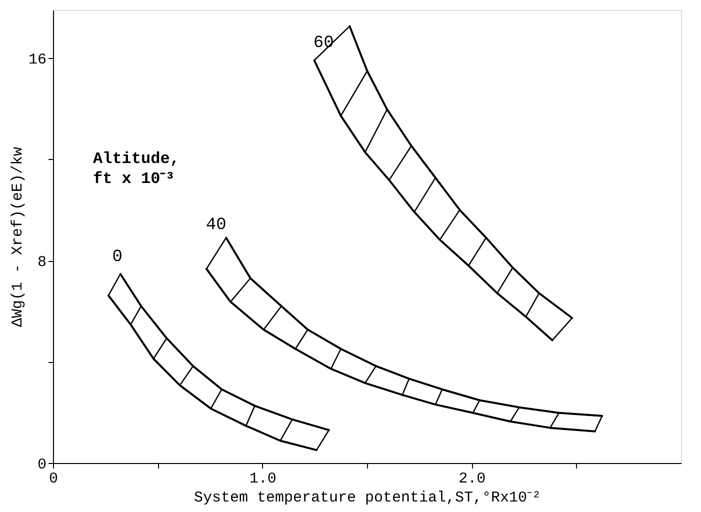 The width and height of the screenshot is (701, 512). What do you see at coordinates (117, 257) in the screenshot?
I see `series-label: 0` at bounding box center [117, 257].